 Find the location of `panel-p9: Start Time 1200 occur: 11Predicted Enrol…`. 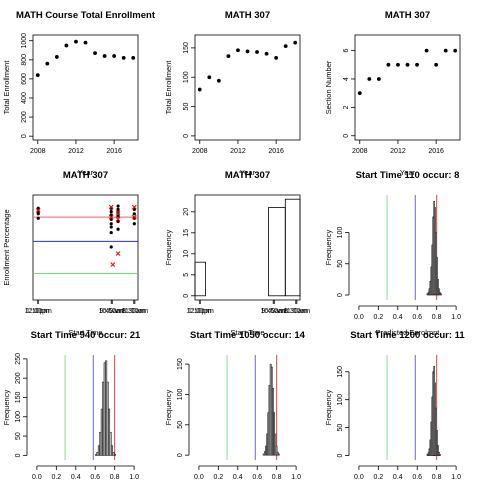

panel-p9: Start Time 1200 occur: 11Predicted Enrol… is located at coordinates (394, 405).